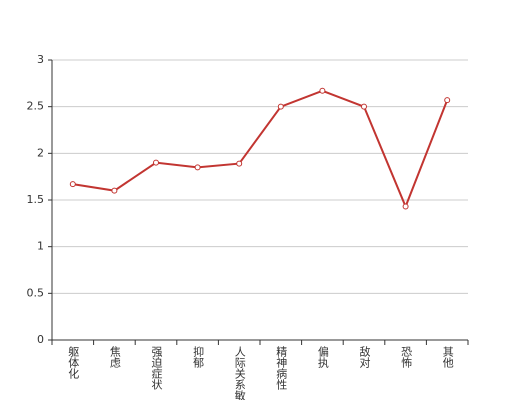  What do you see at coordinates (40, 152) in the screenshot?
I see `y-tick-label: 2` at bounding box center [40, 152].